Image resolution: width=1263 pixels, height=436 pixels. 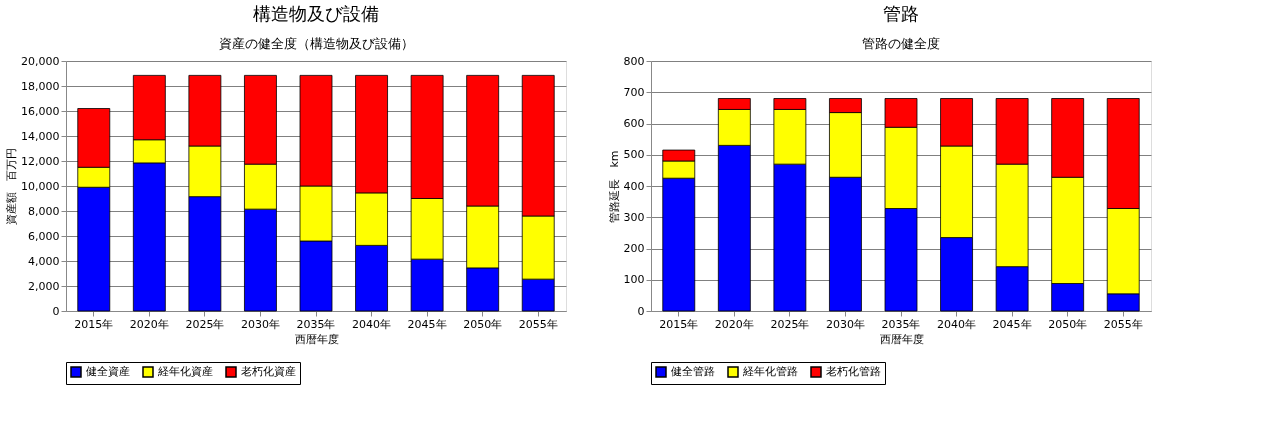 What do you see at coordinates (40, 86) in the screenshot?
I see `y-tick-label: 18,000` at bounding box center [40, 86].